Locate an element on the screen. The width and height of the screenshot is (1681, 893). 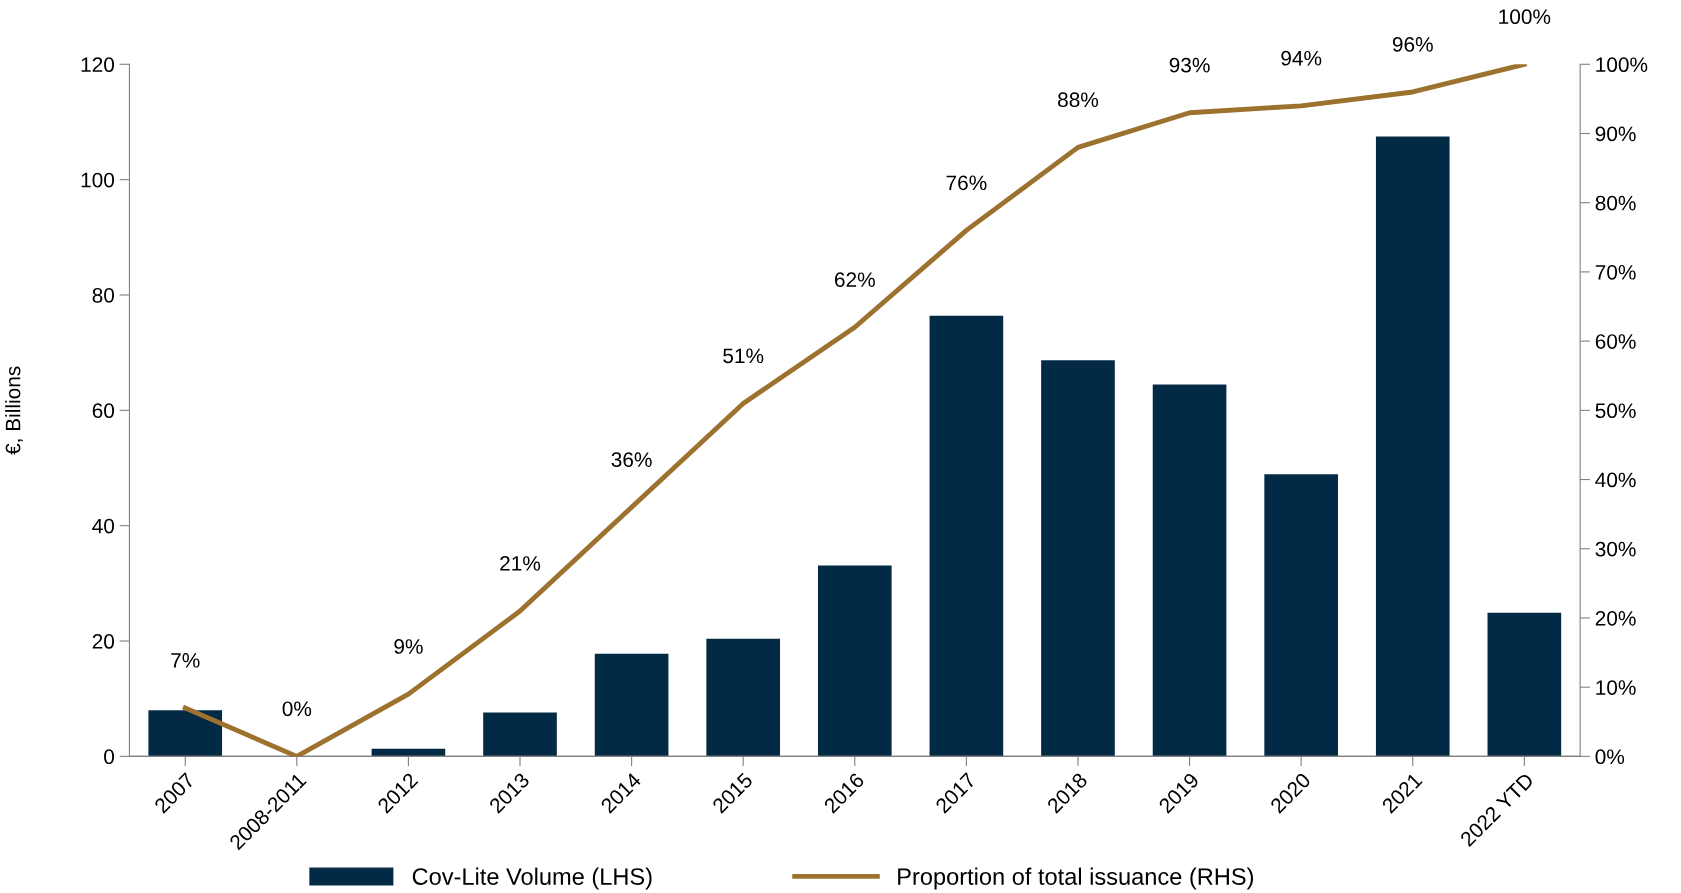
data-label: 76% is located at coordinates (966, 183).